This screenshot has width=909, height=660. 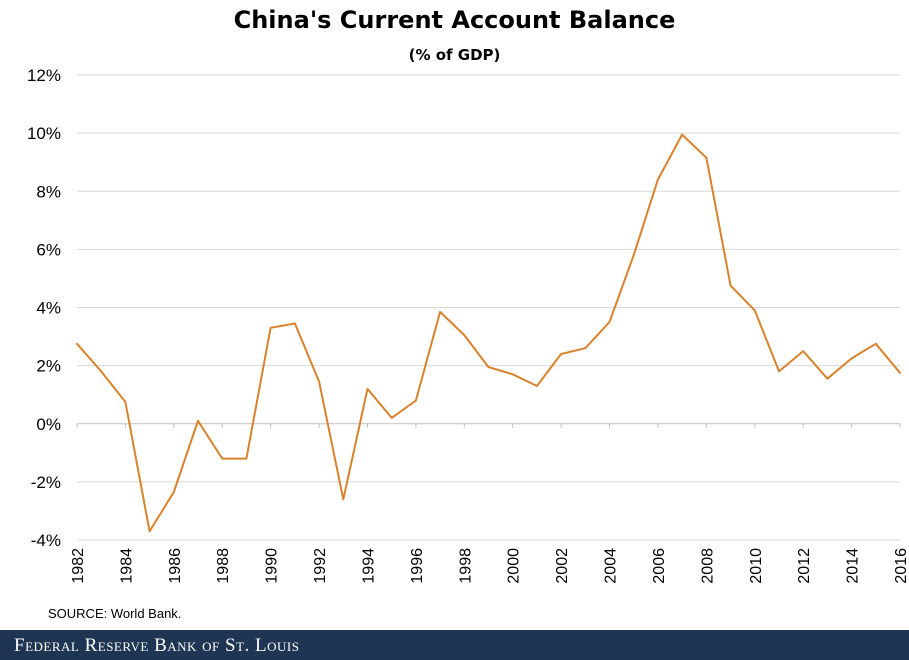 I want to click on x-tick-label: 2004, so click(x=611, y=566).